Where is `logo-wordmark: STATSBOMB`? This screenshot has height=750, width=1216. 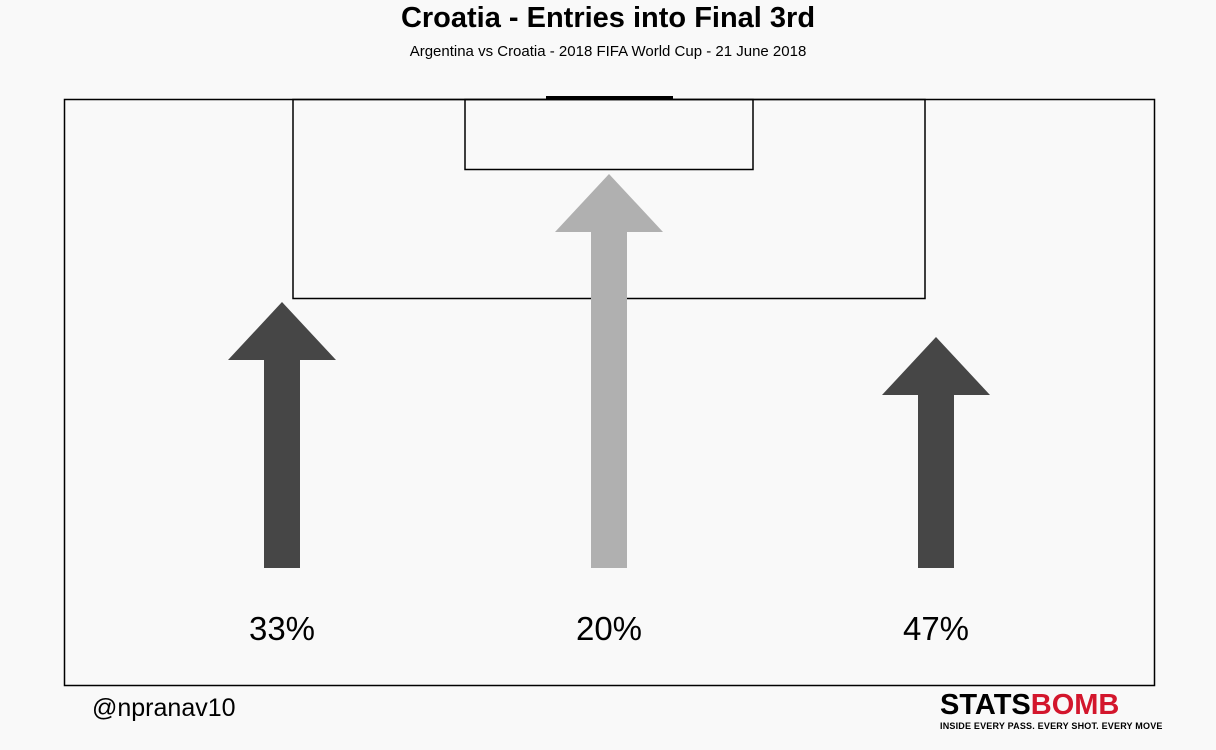 logo-wordmark: STATSBOMB is located at coordinates (1047, 705).